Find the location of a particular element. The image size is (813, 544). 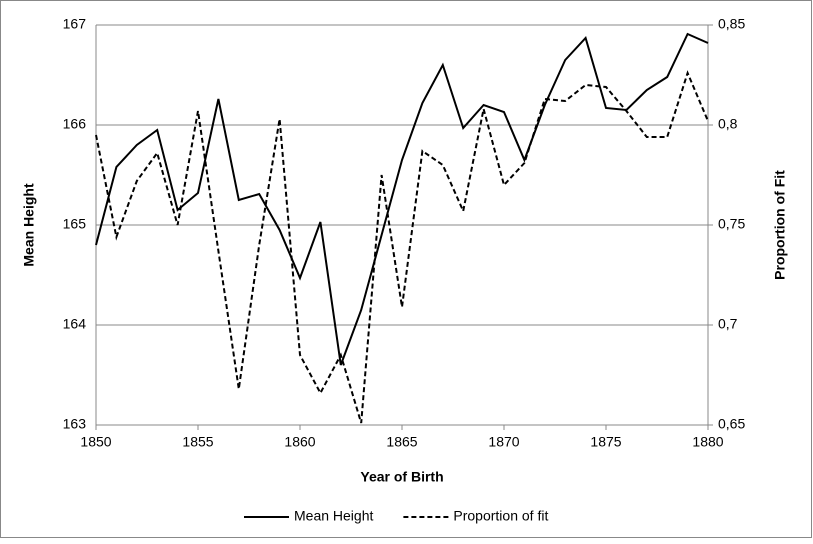

y2-tick-label: 0,7 is located at coordinates (728, 324).